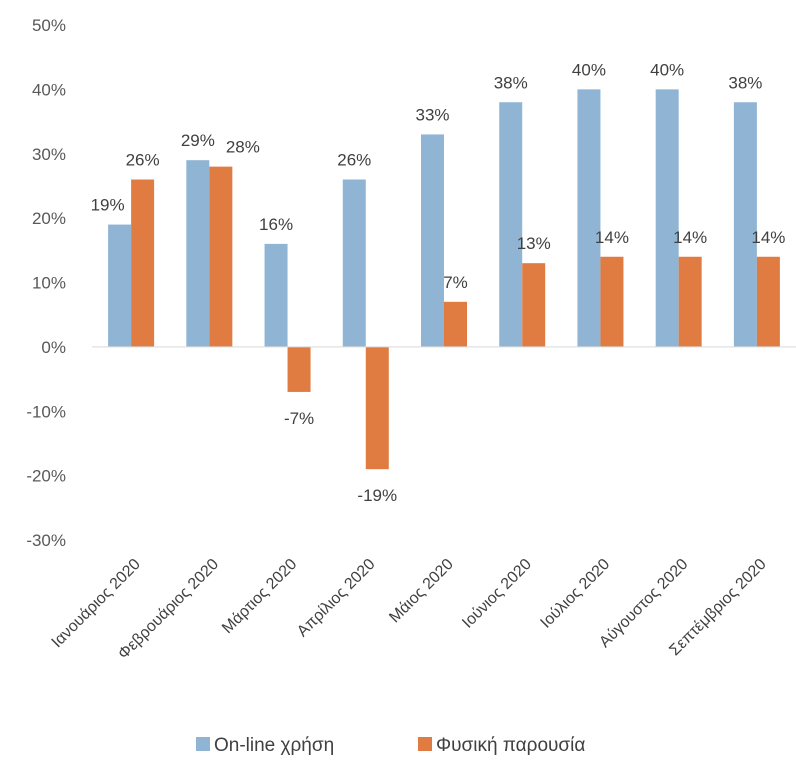 Image resolution: width=796 pixels, height=763 pixels. Describe the element at coordinates (497, 594) in the screenshot. I see `x-tick-label: Ιούνιος 2020` at that location.